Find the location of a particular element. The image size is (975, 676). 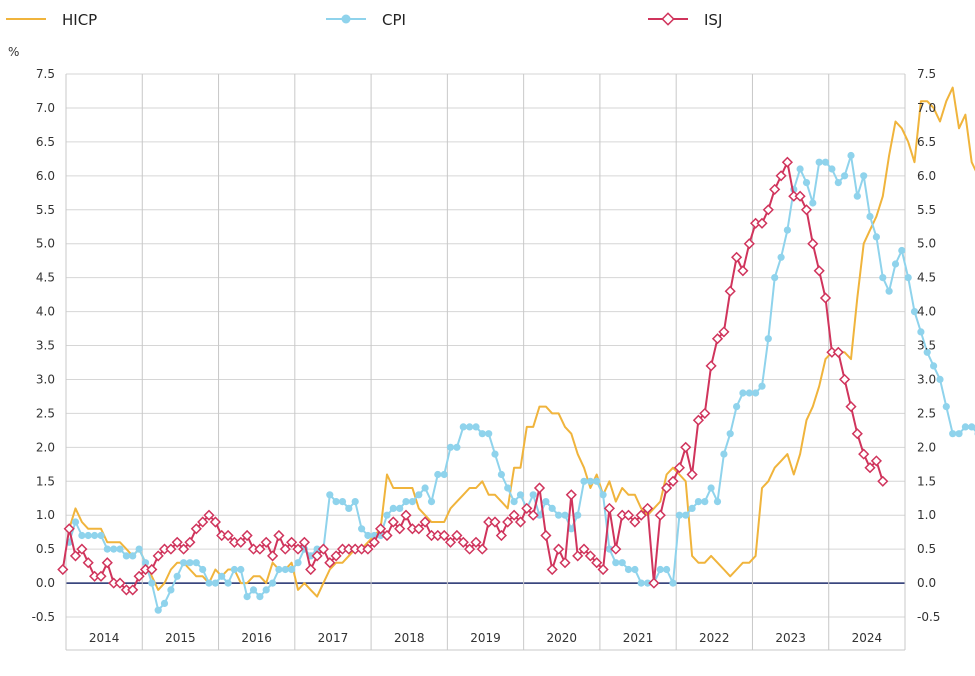

legend-item-hicp: HICP is located at coordinates (51, 20).